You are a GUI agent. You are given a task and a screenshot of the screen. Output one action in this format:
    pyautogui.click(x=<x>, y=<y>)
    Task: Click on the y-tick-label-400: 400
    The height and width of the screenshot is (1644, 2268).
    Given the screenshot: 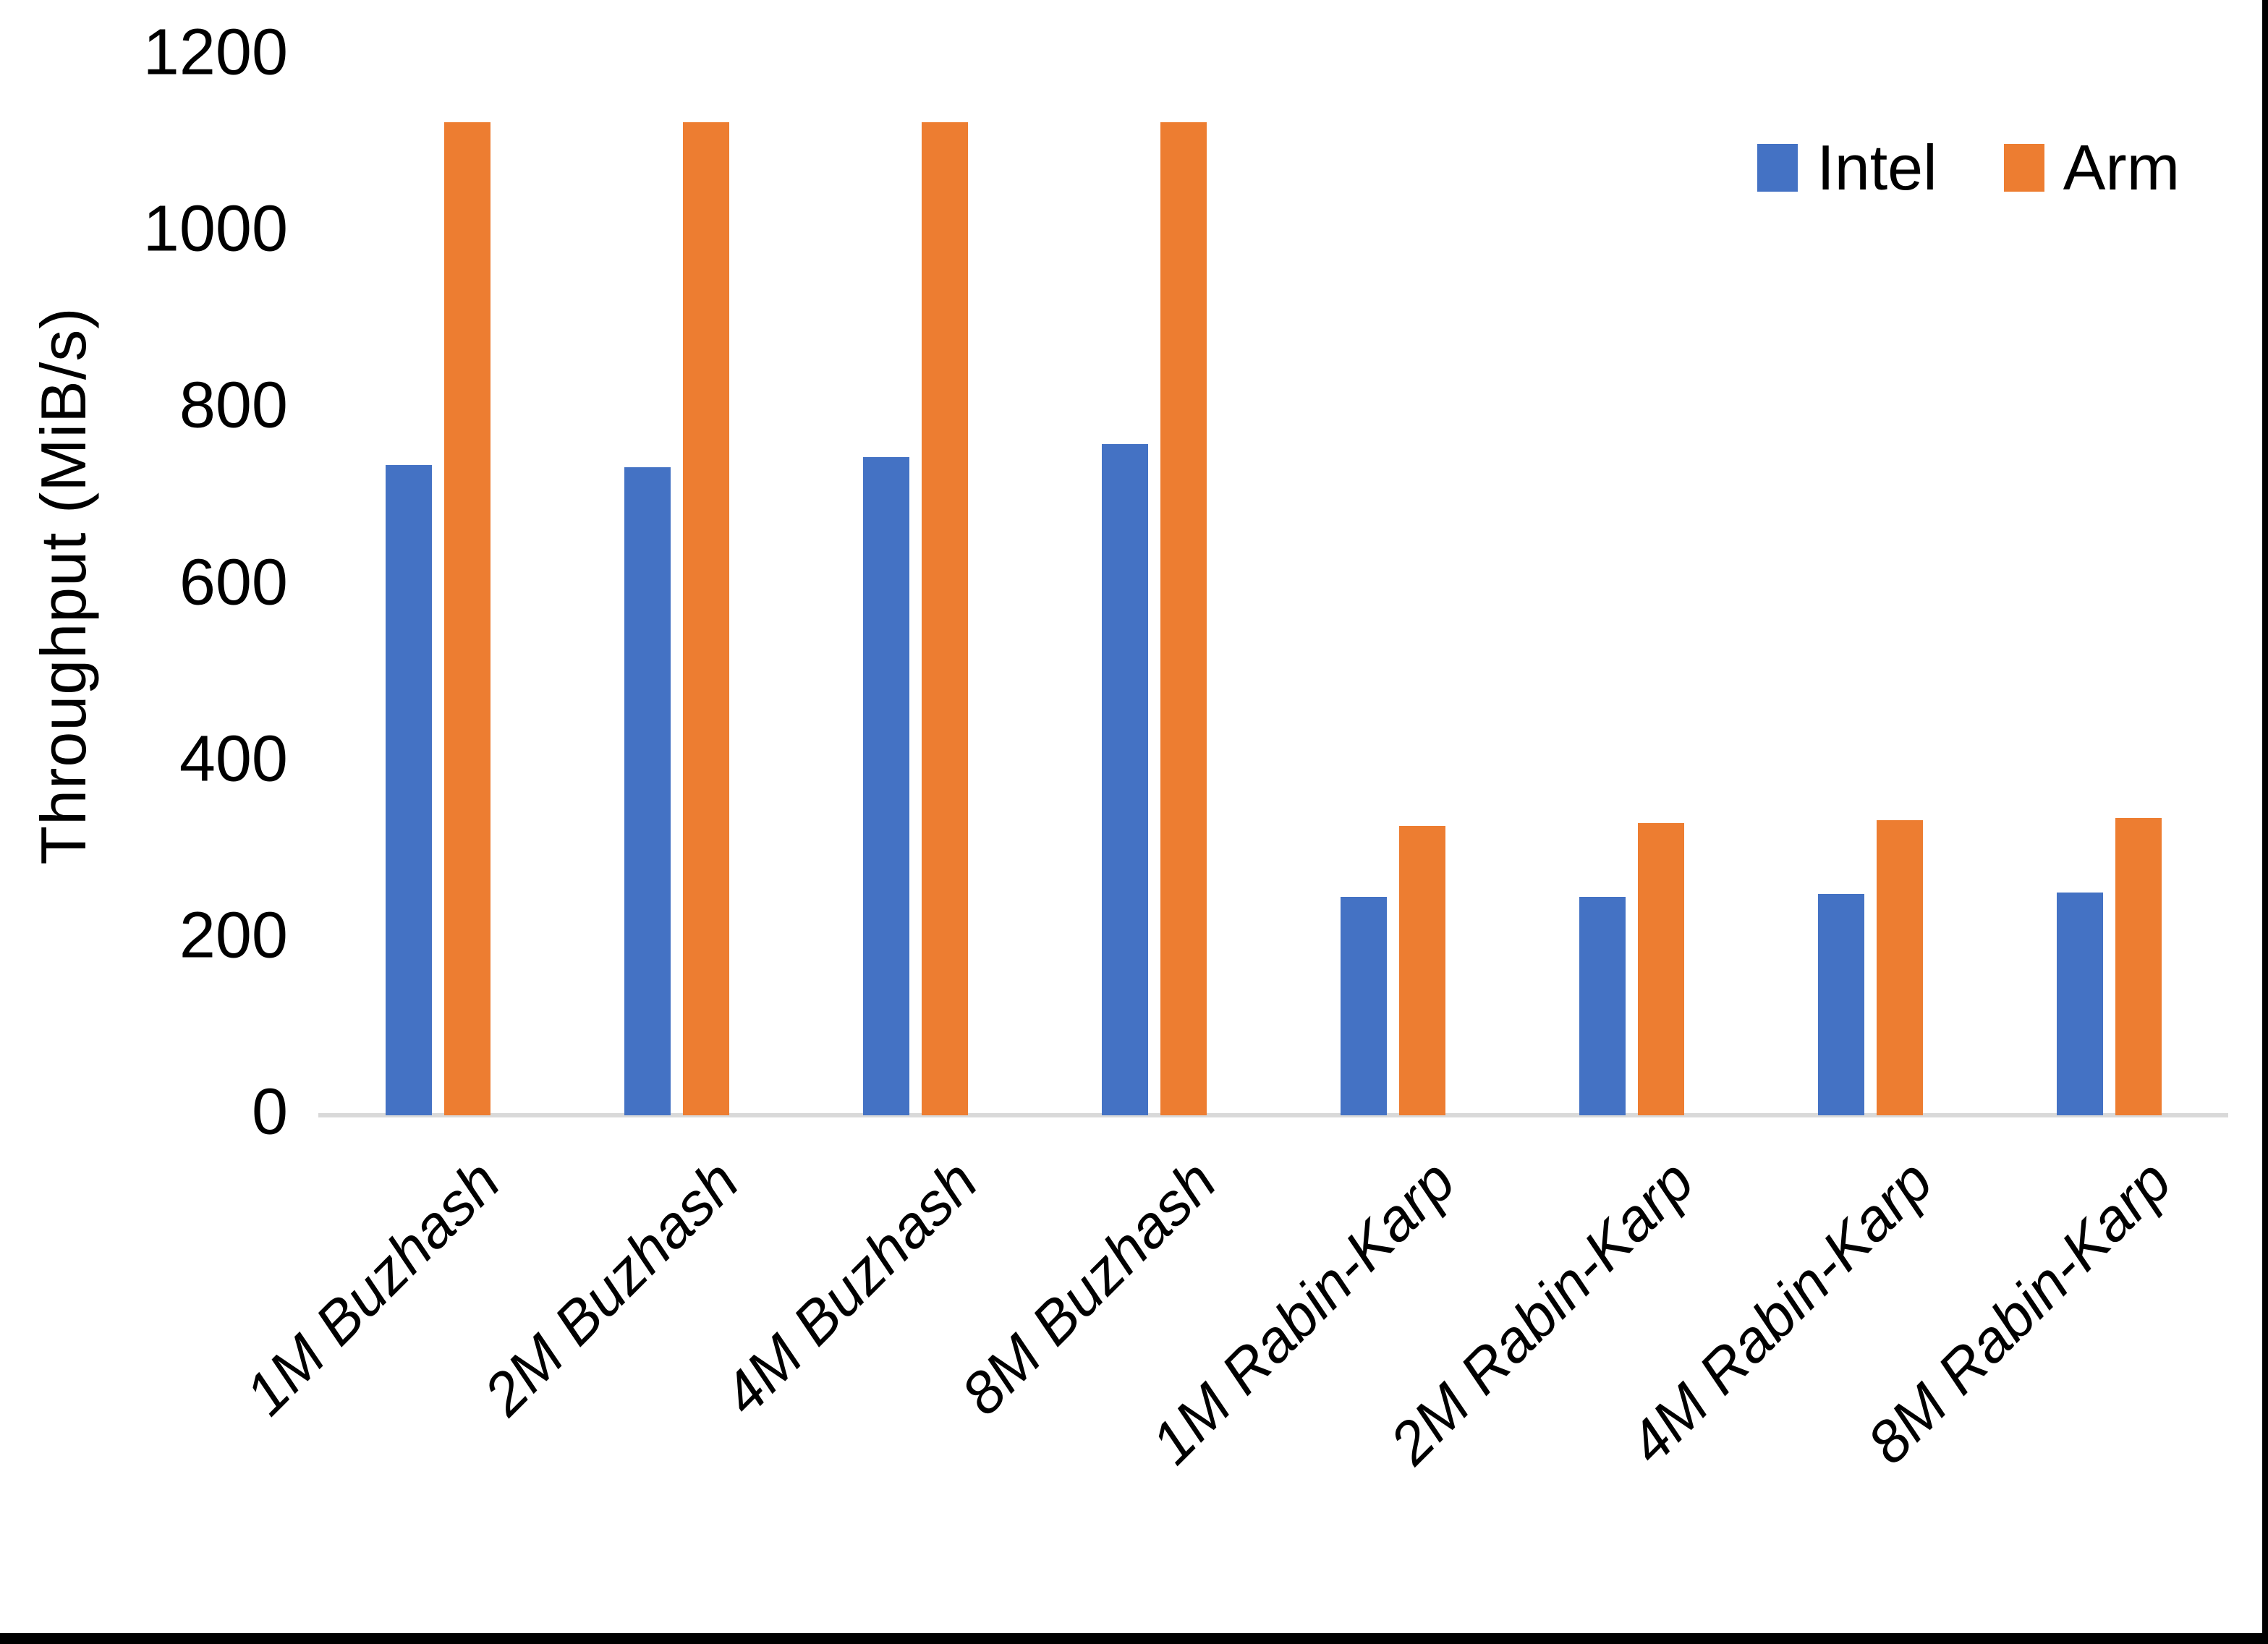 What is the action you would take?
    pyautogui.click(x=233, y=759)
    